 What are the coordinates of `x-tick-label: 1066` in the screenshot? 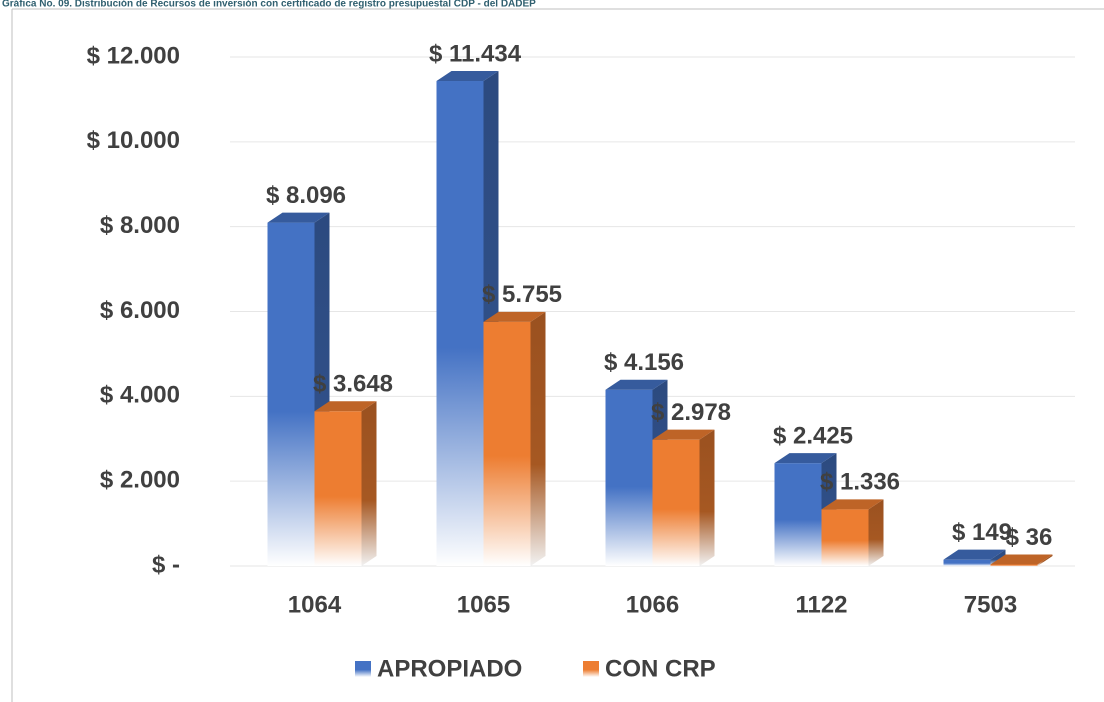 It's located at (652, 604).